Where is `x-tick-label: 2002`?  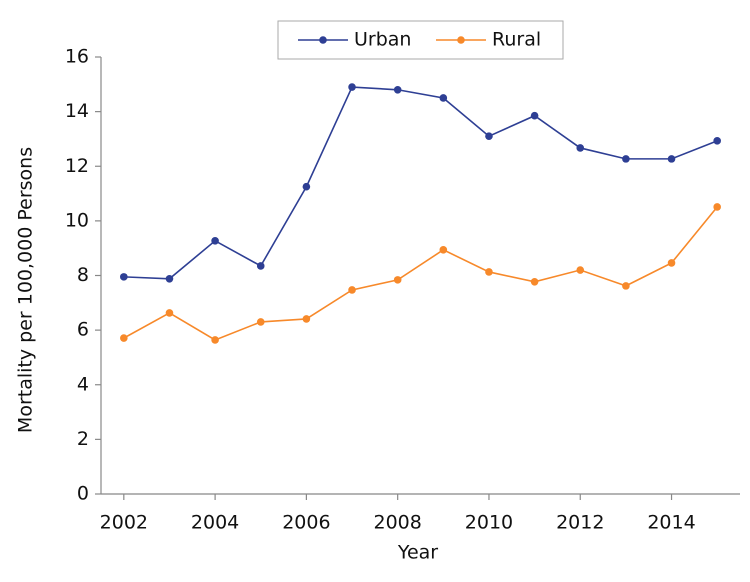 x-tick-label: 2002 is located at coordinates (124, 523).